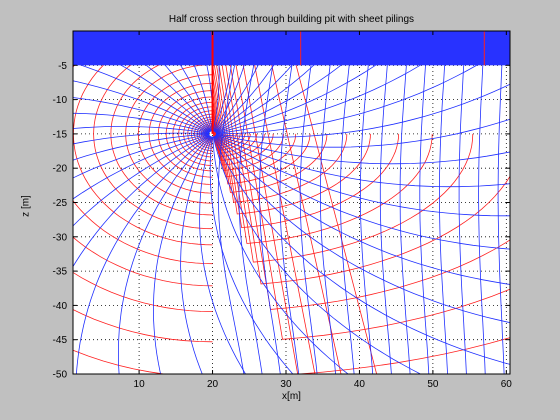 The image size is (560, 420). What do you see at coordinates (60, 272) in the screenshot?
I see `y-tick-label: -35` at bounding box center [60, 272].